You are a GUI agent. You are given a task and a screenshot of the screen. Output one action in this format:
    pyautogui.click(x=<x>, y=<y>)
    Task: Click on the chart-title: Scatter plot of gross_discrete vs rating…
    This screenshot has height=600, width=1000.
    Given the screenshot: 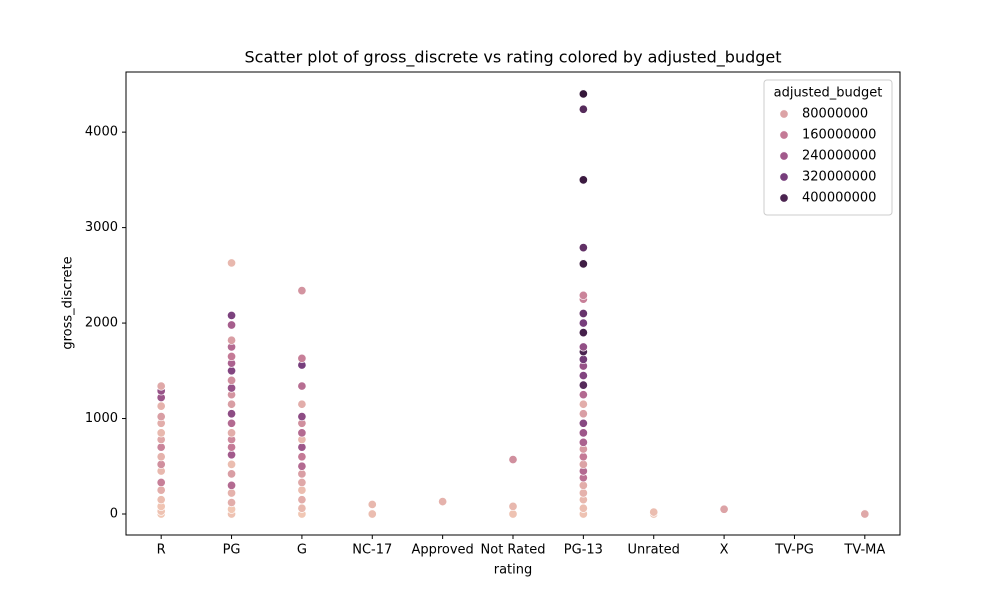 What is the action you would take?
    pyautogui.click(x=512, y=58)
    